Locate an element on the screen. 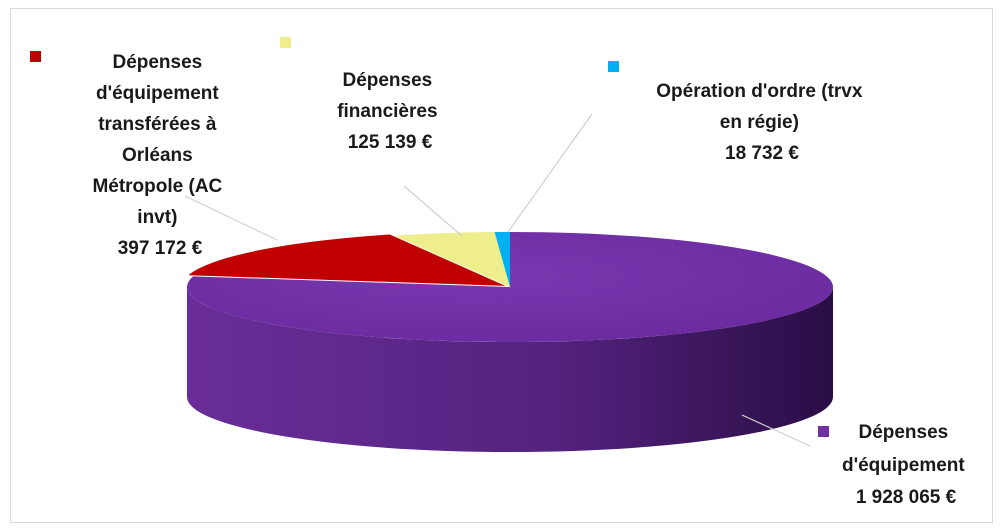 The height and width of the screenshot is (531, 1003). leader-line-yellow is located at coordinates (433, 211).